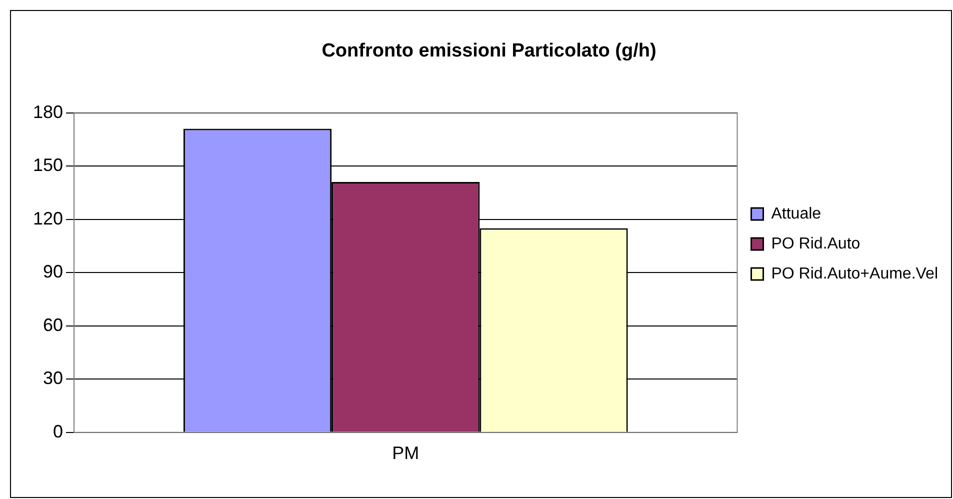  Describe the element at coordinates (53, 378) in the screenshot. I see `y-tick-label: 30` at that location.